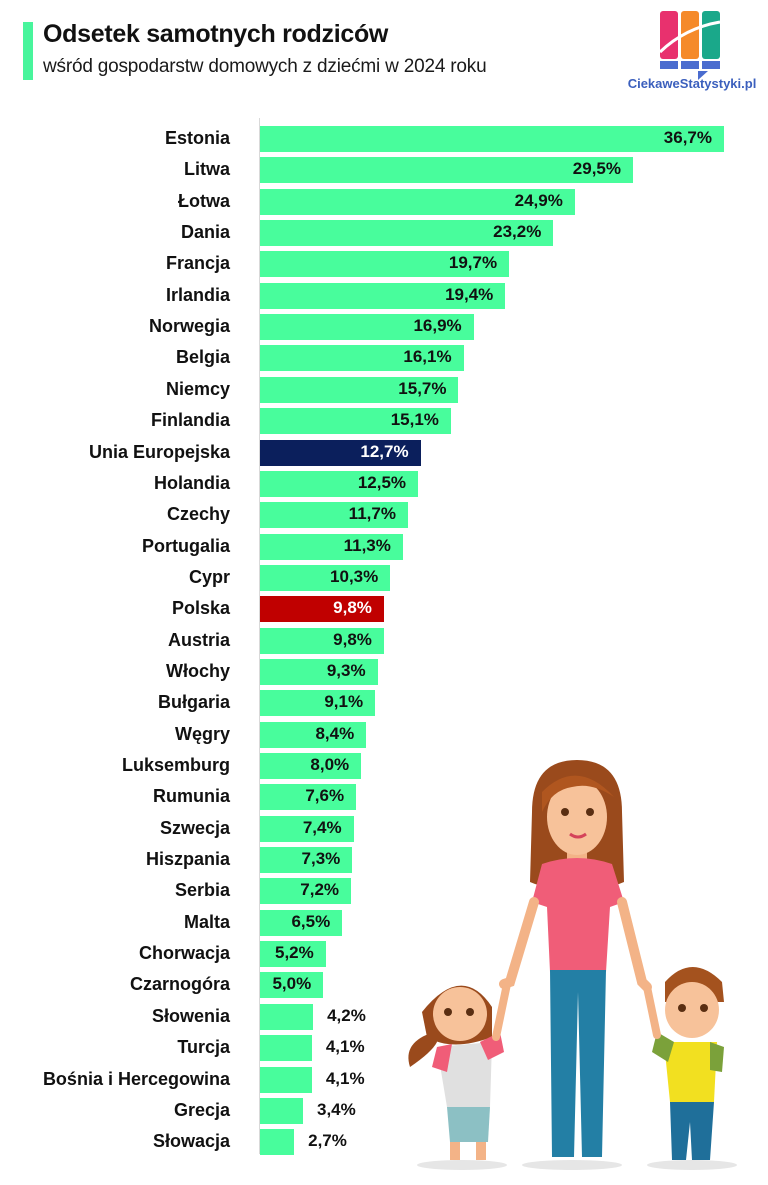 The width and height of the screenshot is (768, 1185). I want to click on value-label: 19,7%, so click(473, 263).